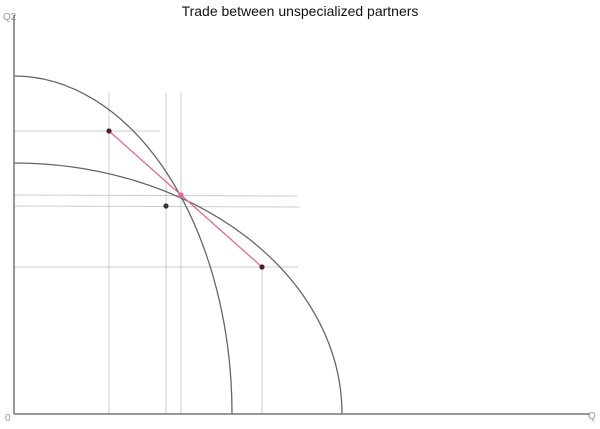  What do you see at coordinates (262, 267) in the screenshot?
I see `point-b` at bounding box center [262, 267].